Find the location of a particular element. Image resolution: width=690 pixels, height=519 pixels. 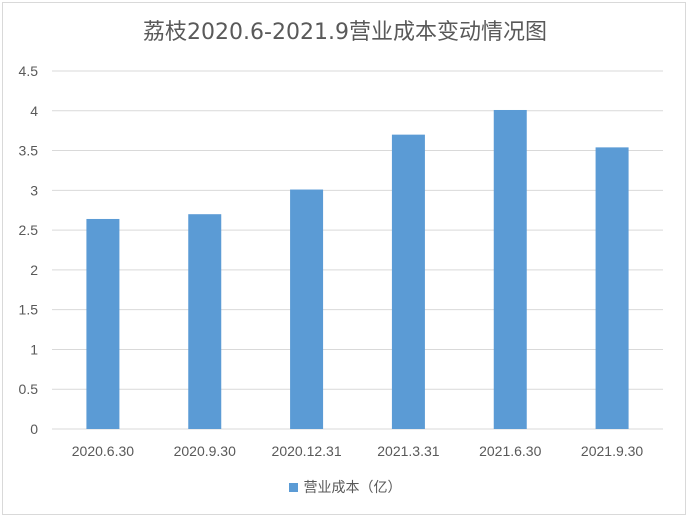

y-tick-label: 4 is located at coordinates (34, 111).